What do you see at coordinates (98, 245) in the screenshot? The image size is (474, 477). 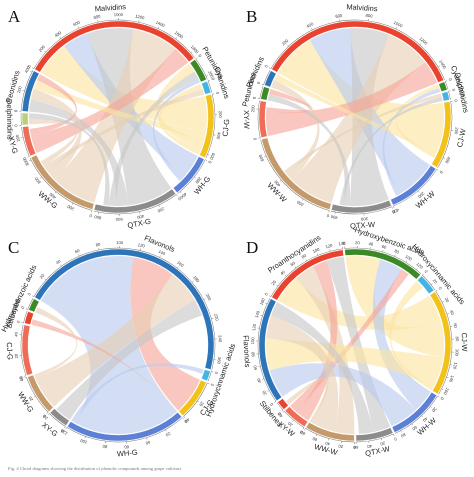 I see `tick-label: 80` at bounding box center [98, 245].